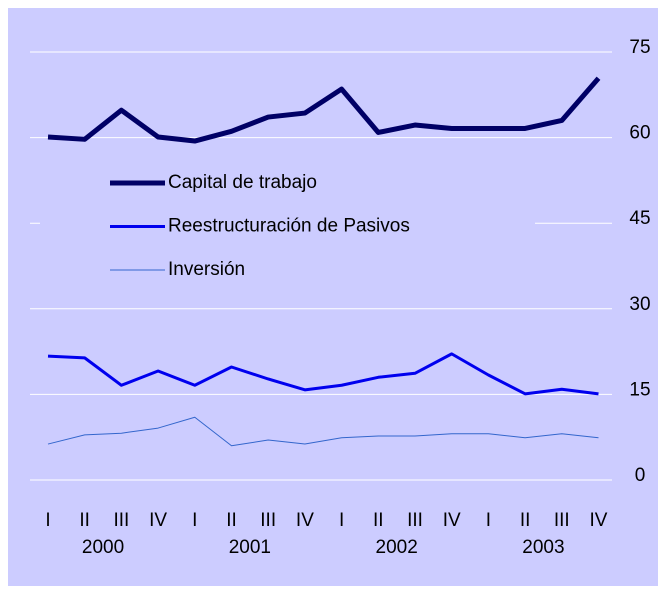 Image resolution: width=665 pixels, height=592 pixels. What do you see at coordinates (250, 547) in the screenshot?
I see `year-label: 2001` at bounding box center [250, 547].